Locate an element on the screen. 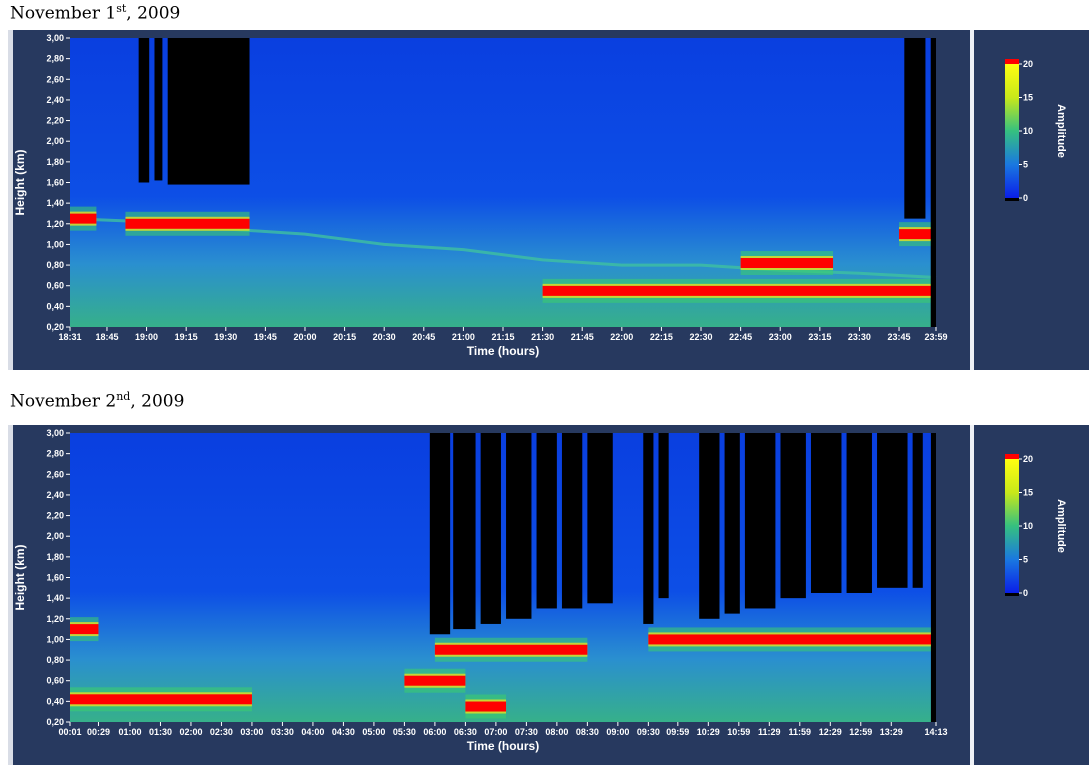 The height and width of the screenshot is (770, 1089). x-tick-label: 13:29 is located at coordinates (891, 732).